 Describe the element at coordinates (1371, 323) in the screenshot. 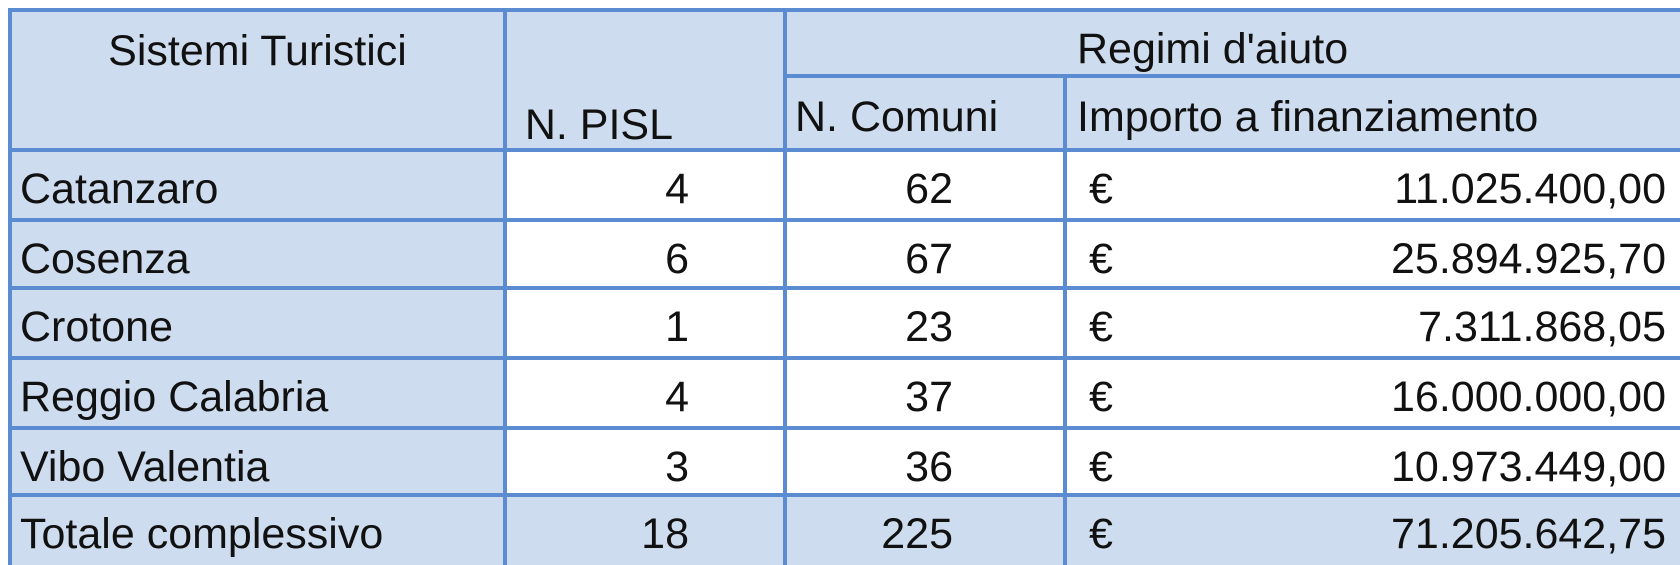

I see `cell: €7.311.868,05` at that location.